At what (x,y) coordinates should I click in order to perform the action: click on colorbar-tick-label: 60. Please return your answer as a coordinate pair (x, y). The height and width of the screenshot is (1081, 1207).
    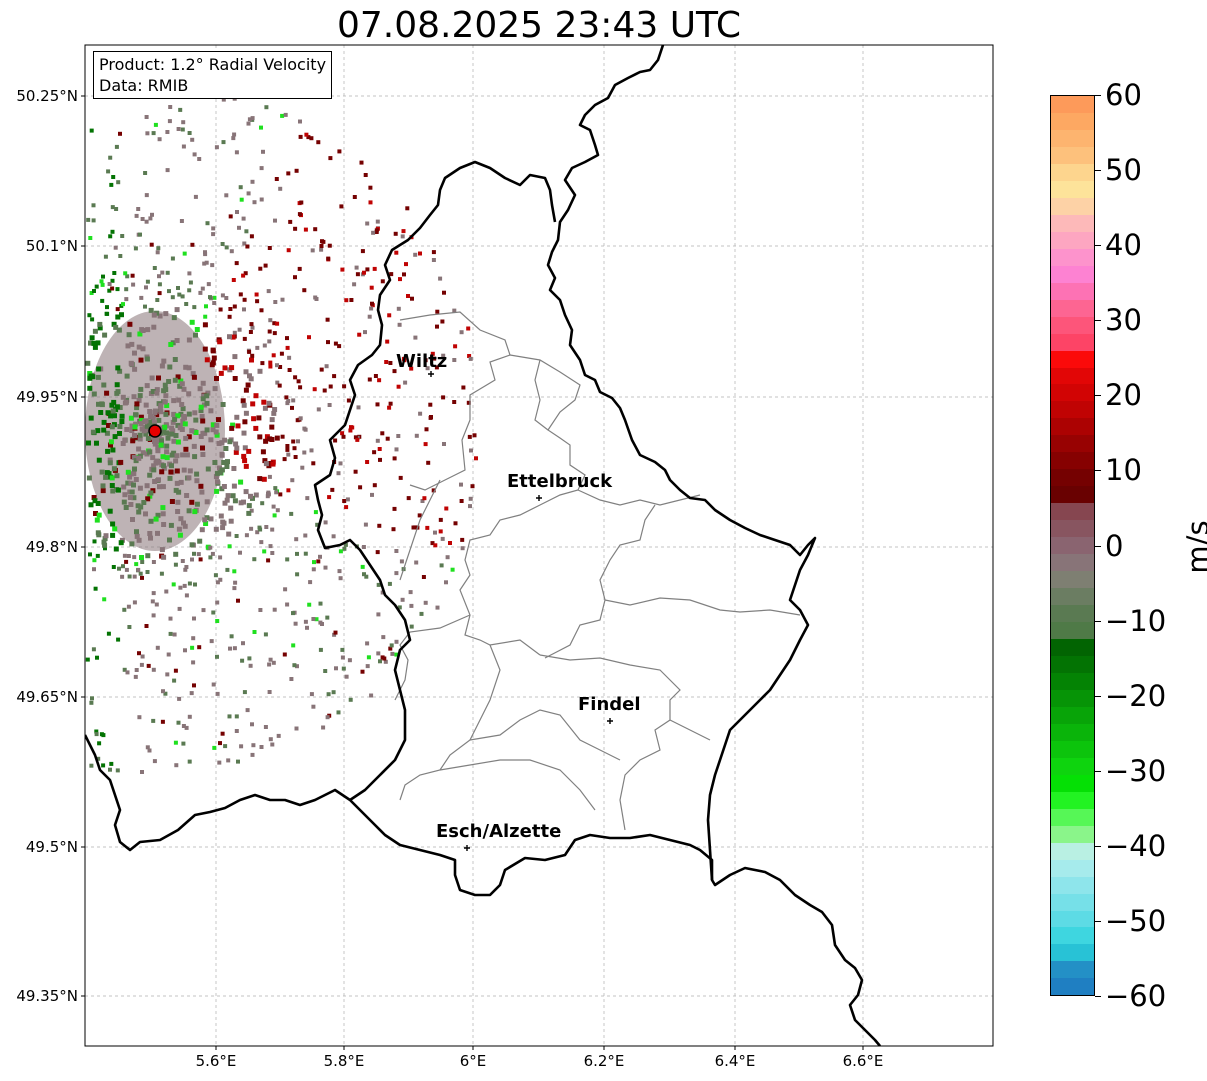
    Looking at the image, I should click on (1123, 95).